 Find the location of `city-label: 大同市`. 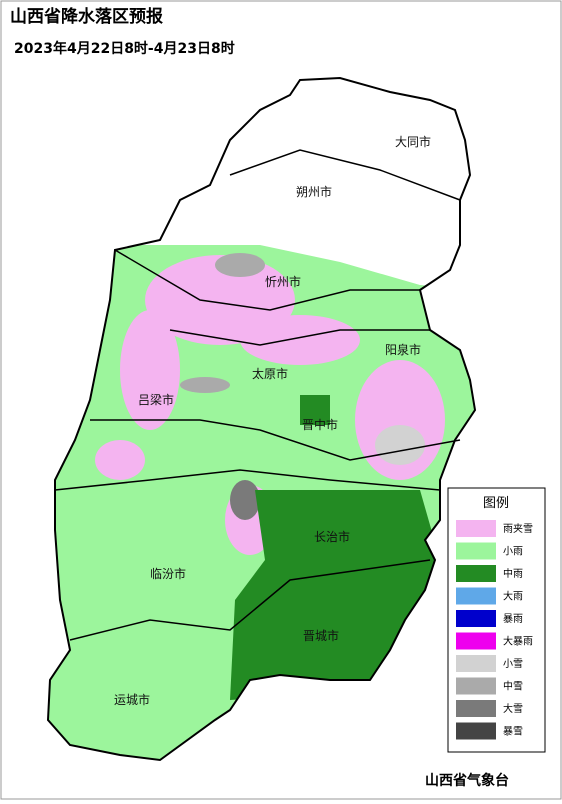

city-label: 大同市 is located at coordinates (413, 141).